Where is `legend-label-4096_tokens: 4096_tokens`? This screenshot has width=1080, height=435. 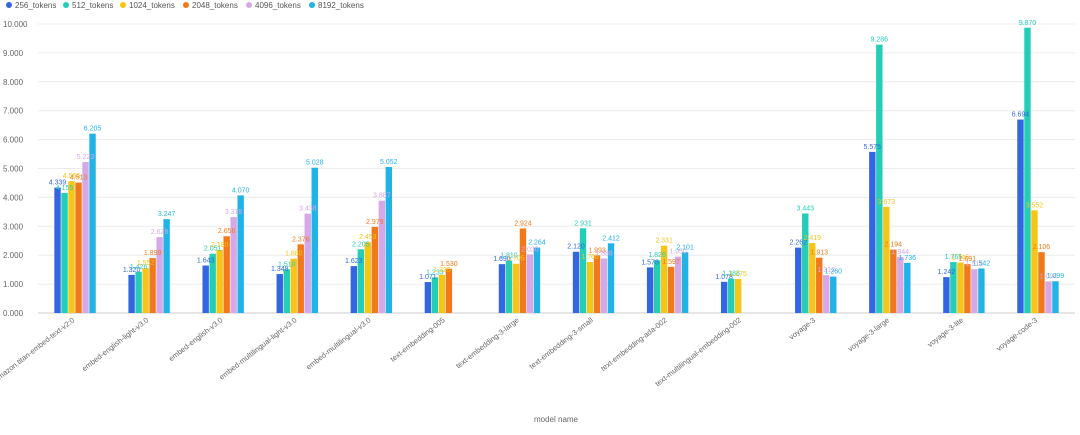
legend-label-4096_tokens: 4096_tokens is located at coordinates (278, 5).